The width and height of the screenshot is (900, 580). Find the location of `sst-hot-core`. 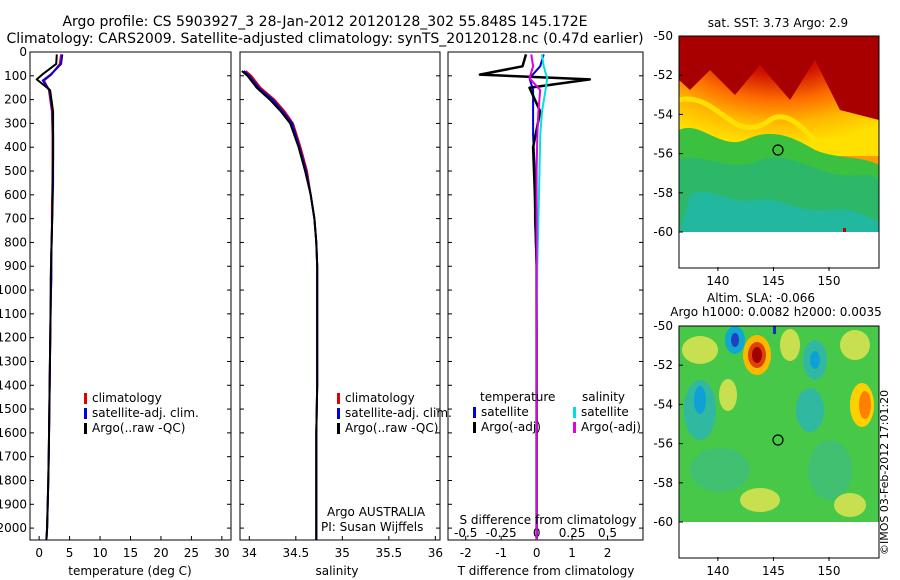

sst-hot-core is located at coordinates (779, 78).